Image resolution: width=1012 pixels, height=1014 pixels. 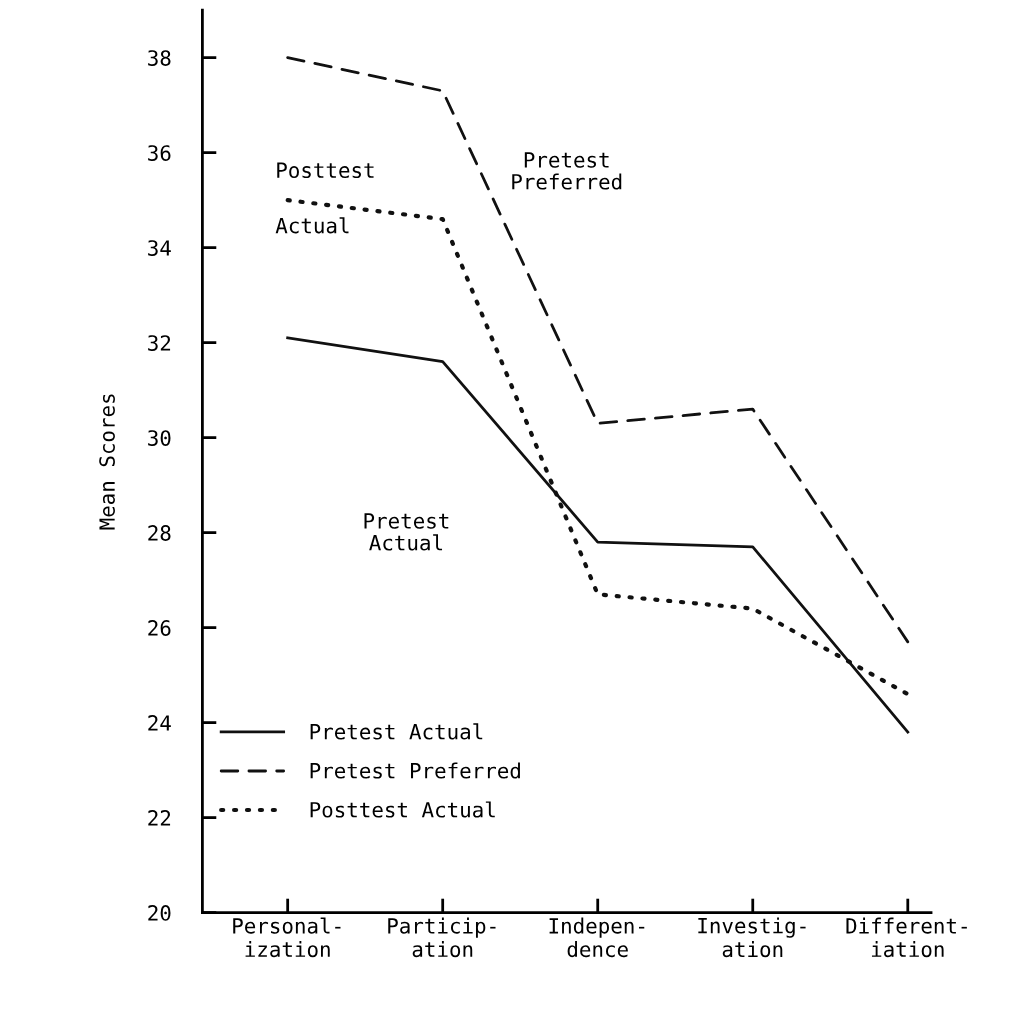 I want to click on y-tick-label: 34, so click(x=159, y=248).